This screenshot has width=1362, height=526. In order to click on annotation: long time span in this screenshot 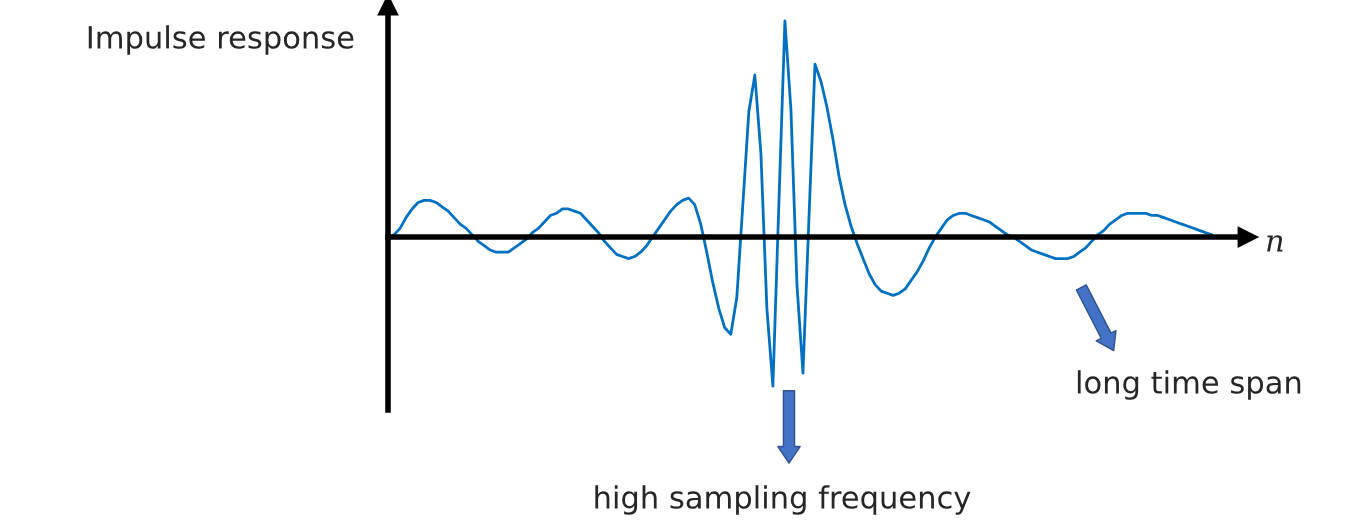, I will do `click(1189, 385)`.